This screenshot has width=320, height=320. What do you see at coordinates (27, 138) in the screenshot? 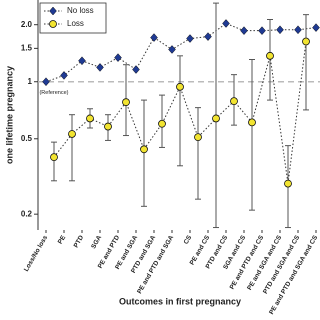
I see `y-tick-label: 0.5` at bounding box center [27, 138].